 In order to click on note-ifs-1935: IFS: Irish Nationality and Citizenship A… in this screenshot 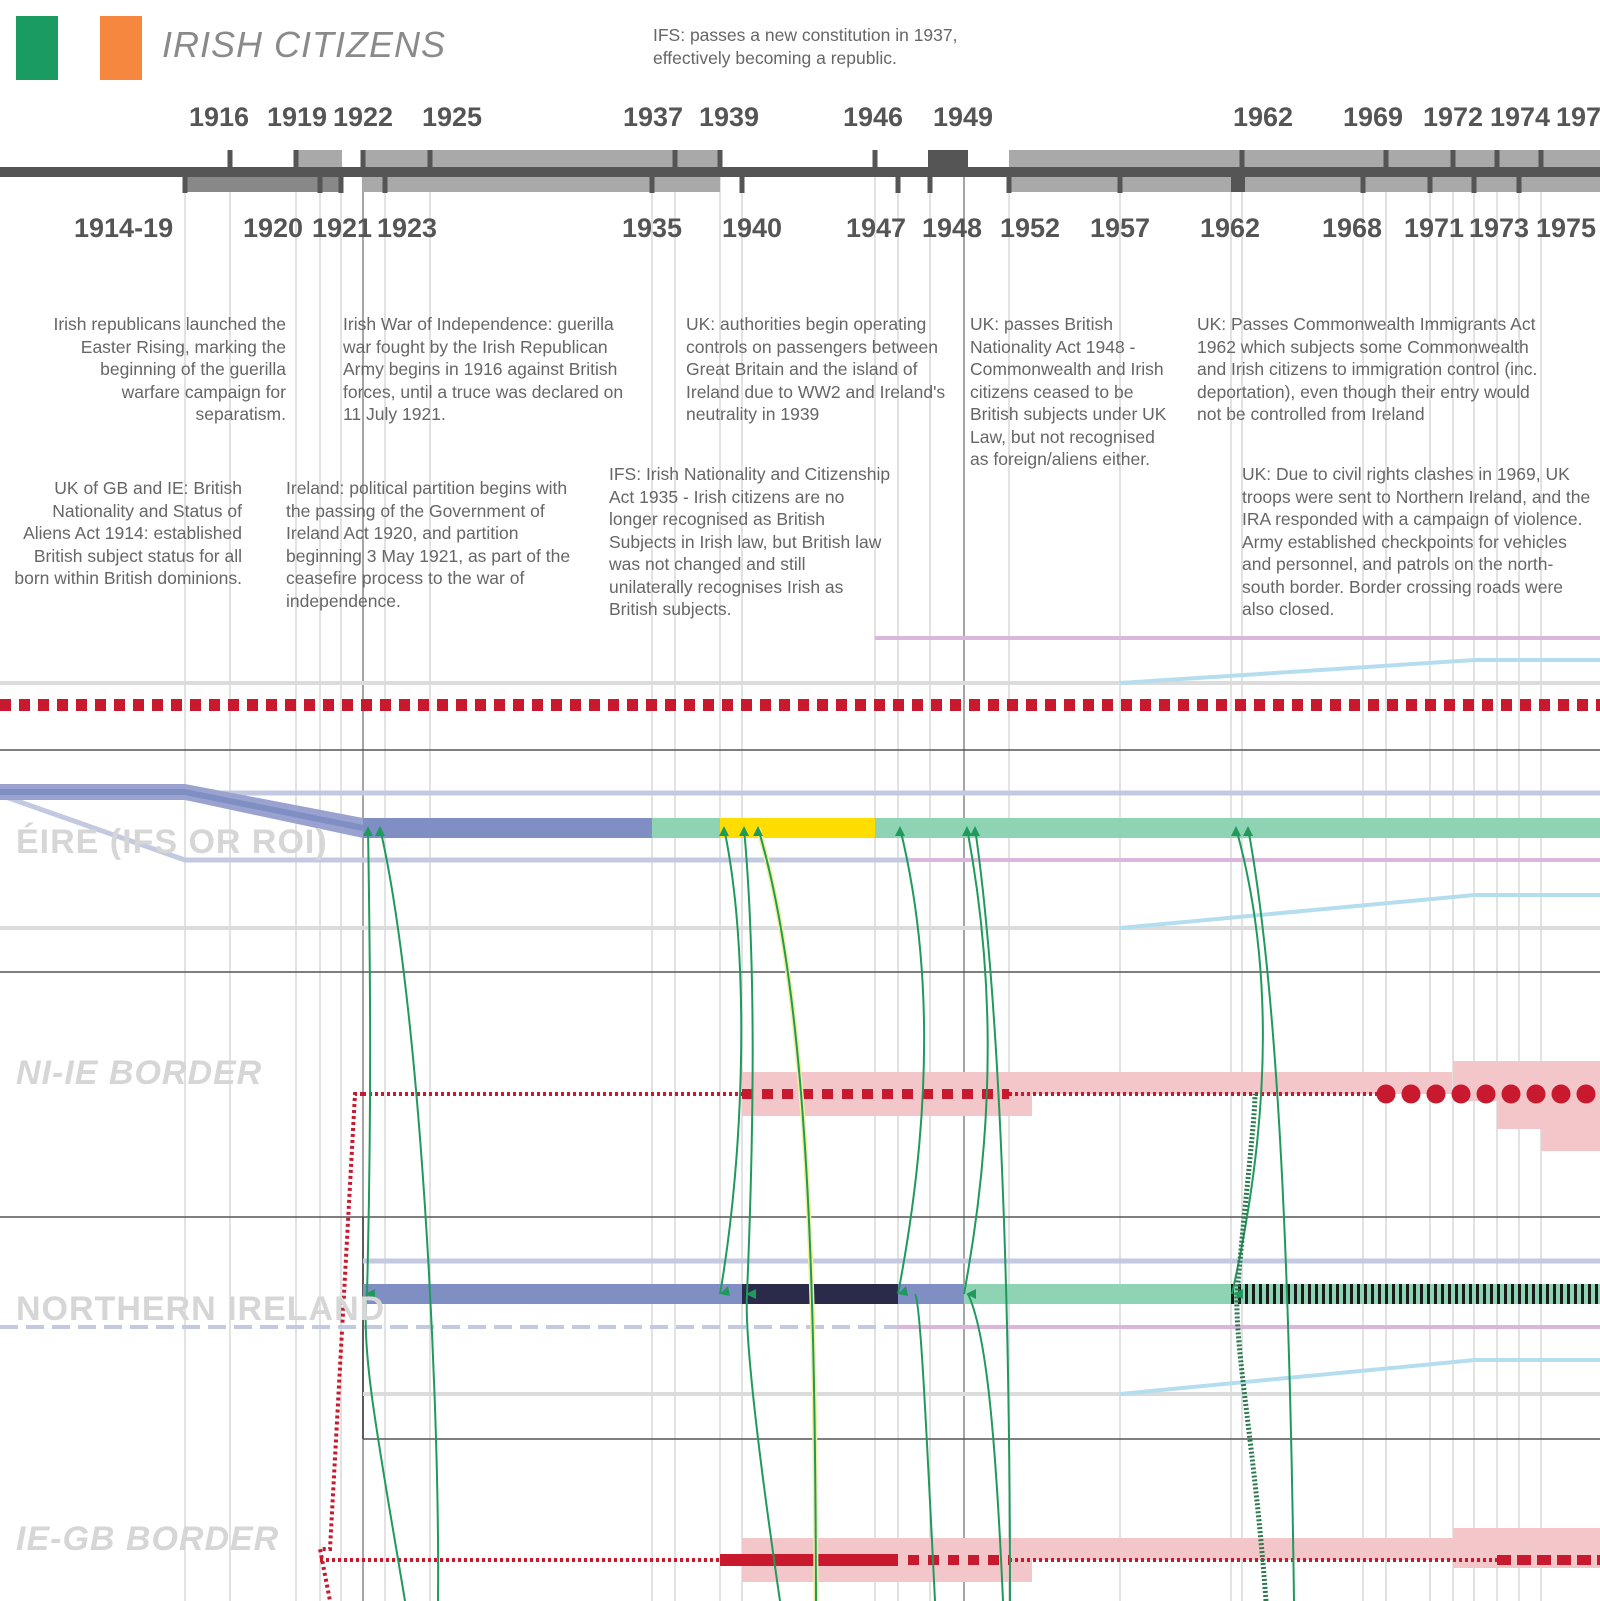, I will do `click(750, 541)`.